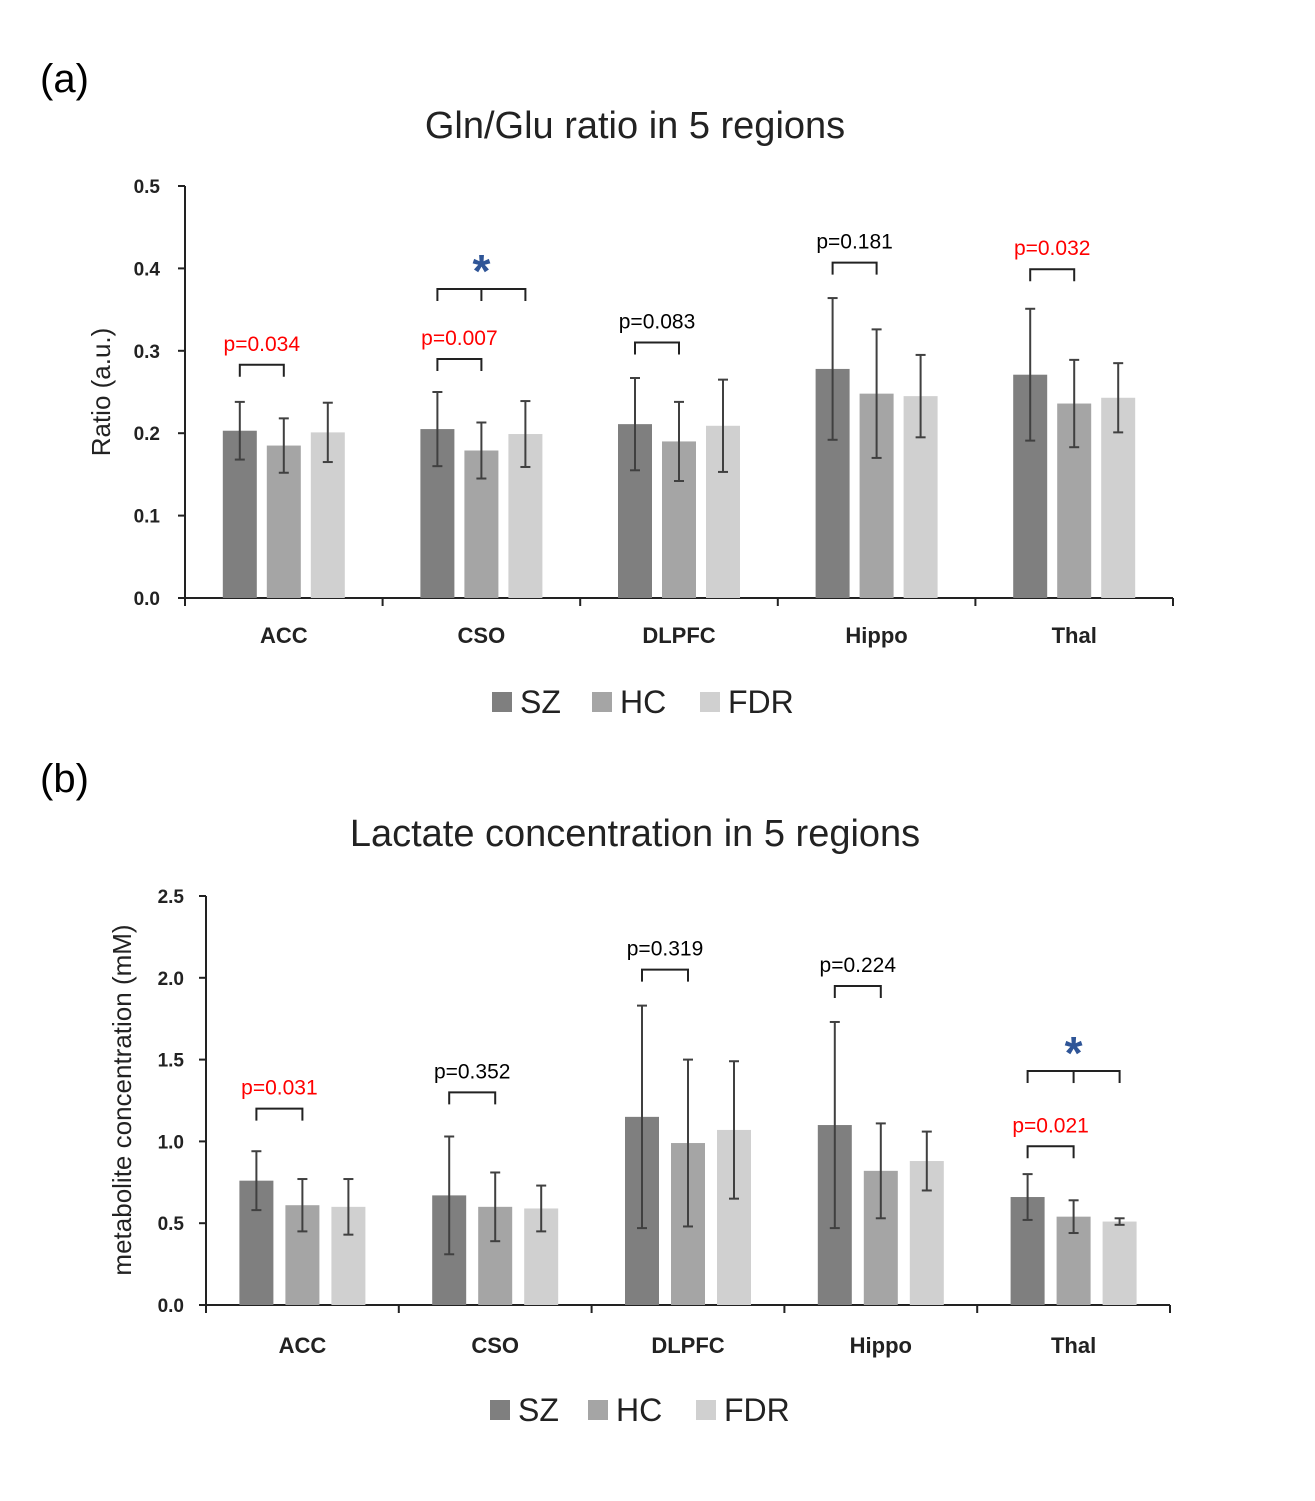 This screenshot has width=1315, height=1501. What do you see at coordinates (279, 1088) in the screenshot?
I see `p-value-label: p=0.031` at bounding box center [279, 1088].